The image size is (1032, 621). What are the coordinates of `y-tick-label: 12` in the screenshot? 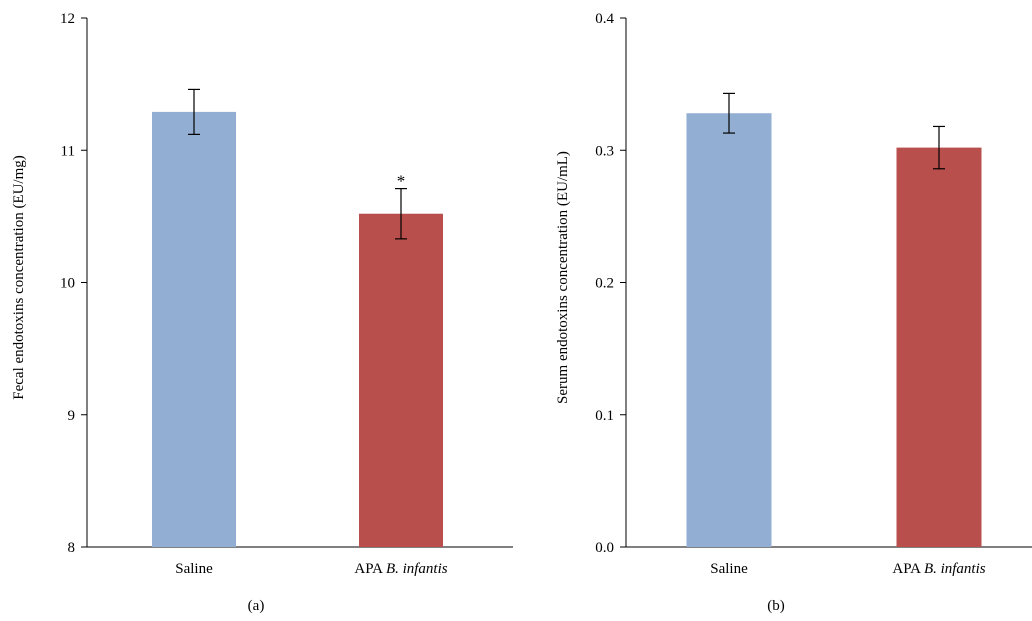 It's located at (67, 19).